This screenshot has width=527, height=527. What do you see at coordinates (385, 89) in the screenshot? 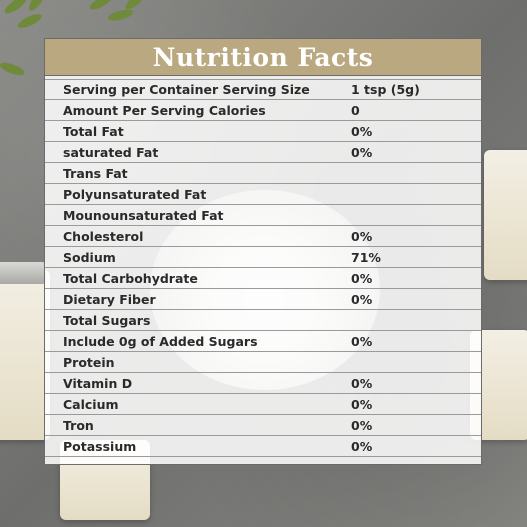
I see `nutrient-value: 1 tsp (5g)` at bounding box center [385, 89].